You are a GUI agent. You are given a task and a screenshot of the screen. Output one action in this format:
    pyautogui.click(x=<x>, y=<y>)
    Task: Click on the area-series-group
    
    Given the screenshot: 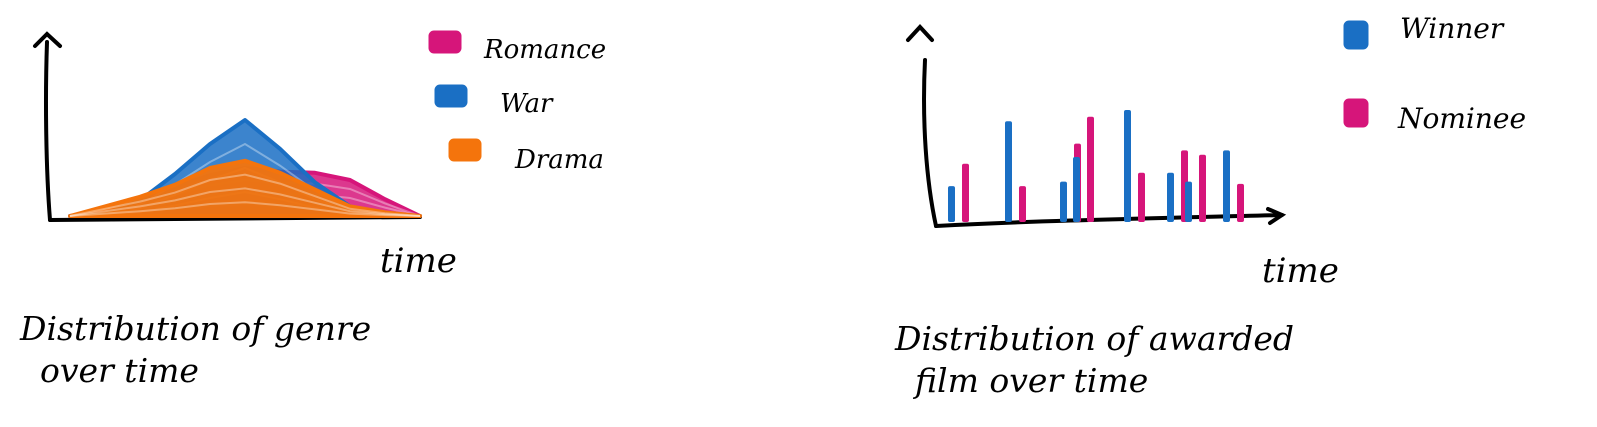 What is the action you would take?
    pyautogui.click(x=245, y=168)
    